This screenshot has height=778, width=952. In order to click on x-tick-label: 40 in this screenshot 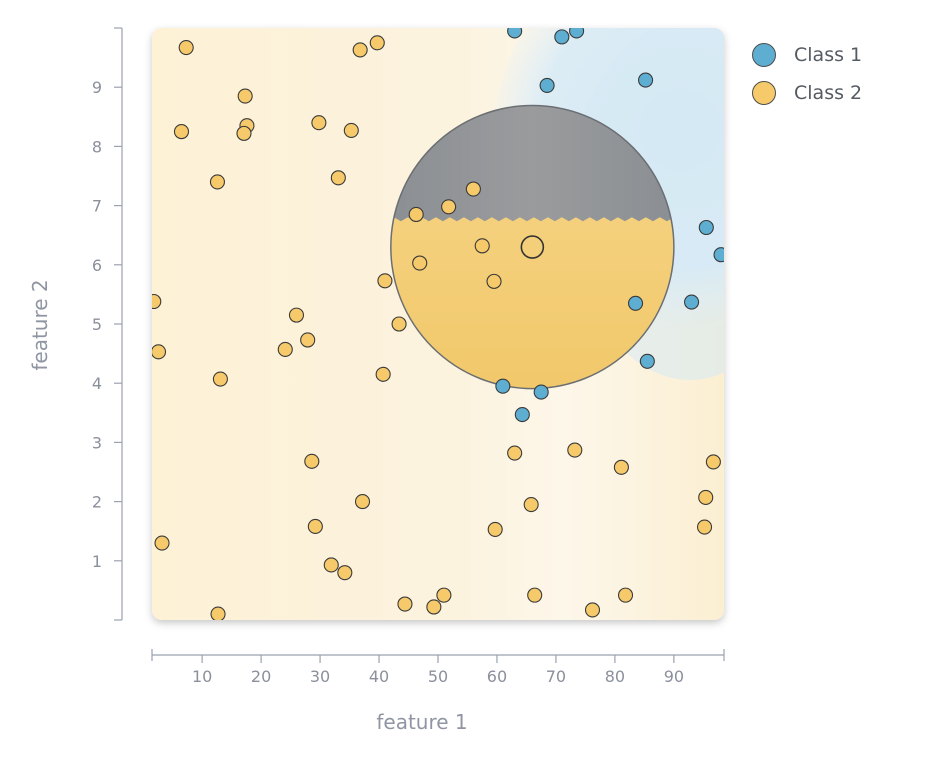, I will do `click(379, 676)`.